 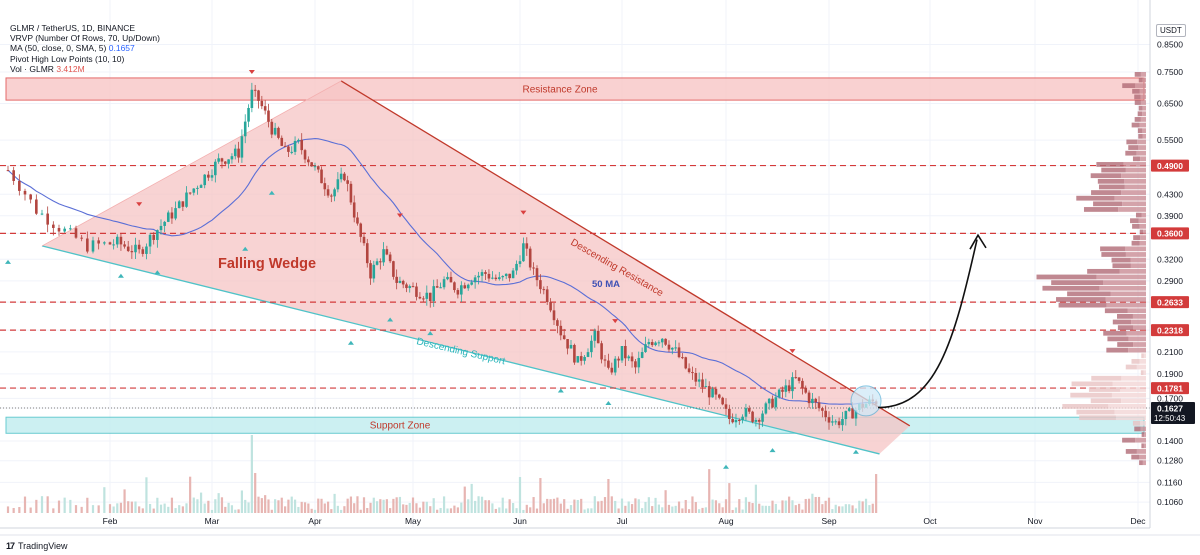 What do you see at coordinates (85, 69) in the screenshot?
I see `legend-volume: Vol · GLMR 3.412M` at bounding box center [85, 69].